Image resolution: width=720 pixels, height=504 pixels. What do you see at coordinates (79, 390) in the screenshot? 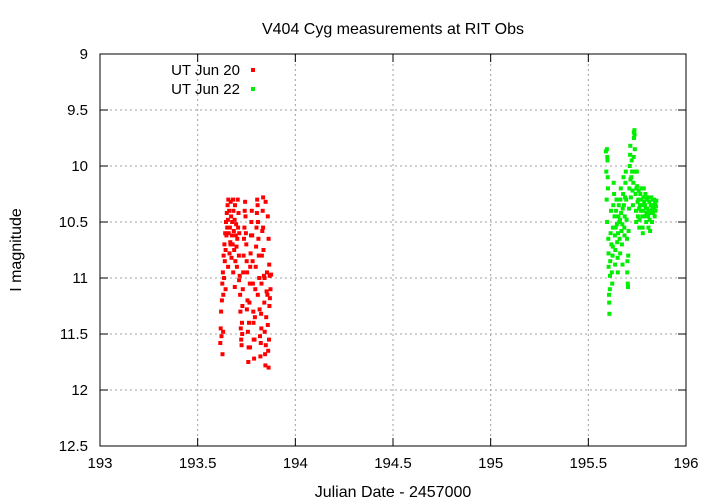
I see `y-tick-label: 12` at bounding box center [79, 390].